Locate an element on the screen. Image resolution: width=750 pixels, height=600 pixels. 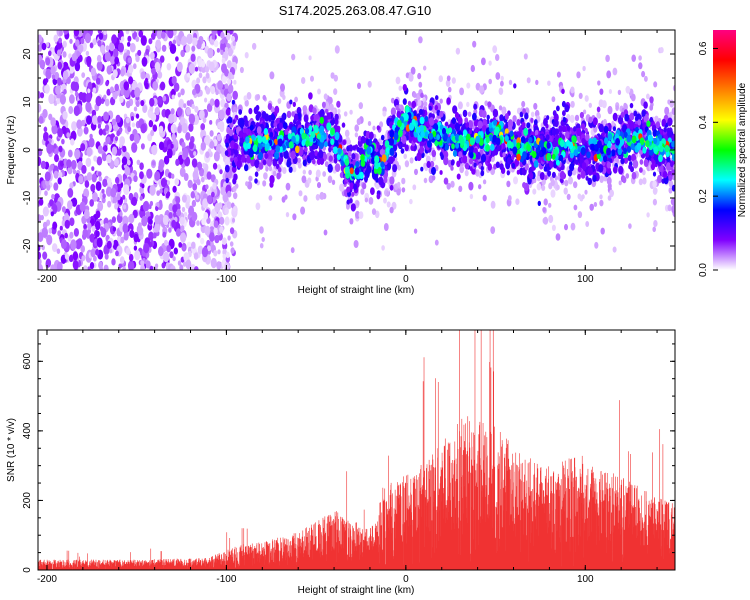
figure-title: S174.2025.263.08.47.G10 is located at coordinates (355, 10).